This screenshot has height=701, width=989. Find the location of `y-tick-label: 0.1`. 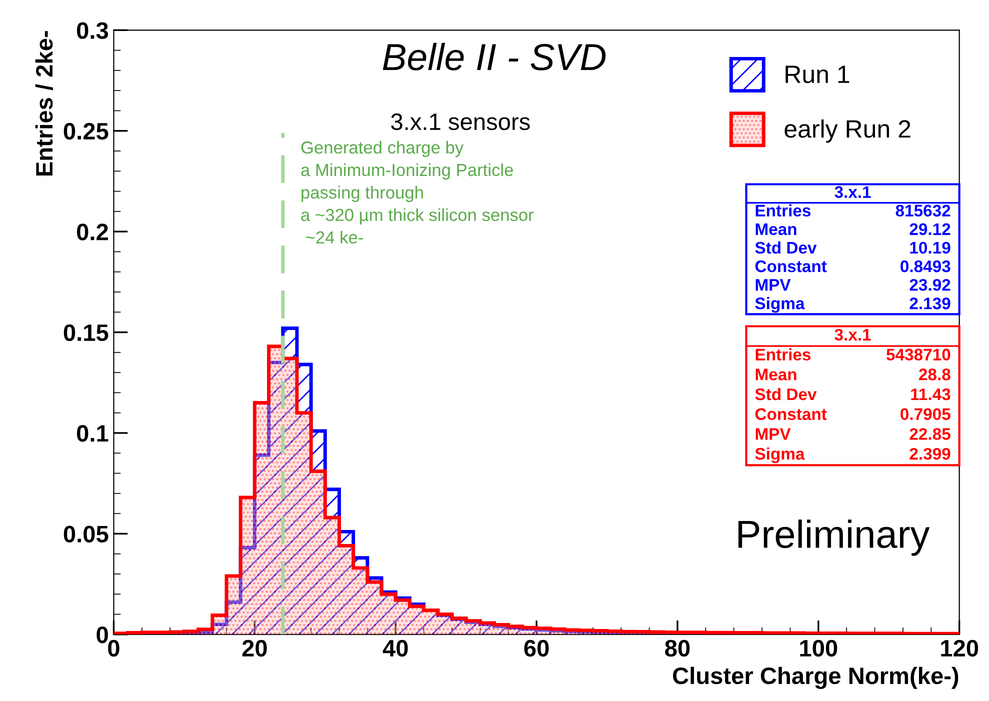

y-tick-label: 0.1 is located at coordinates (92, 433).